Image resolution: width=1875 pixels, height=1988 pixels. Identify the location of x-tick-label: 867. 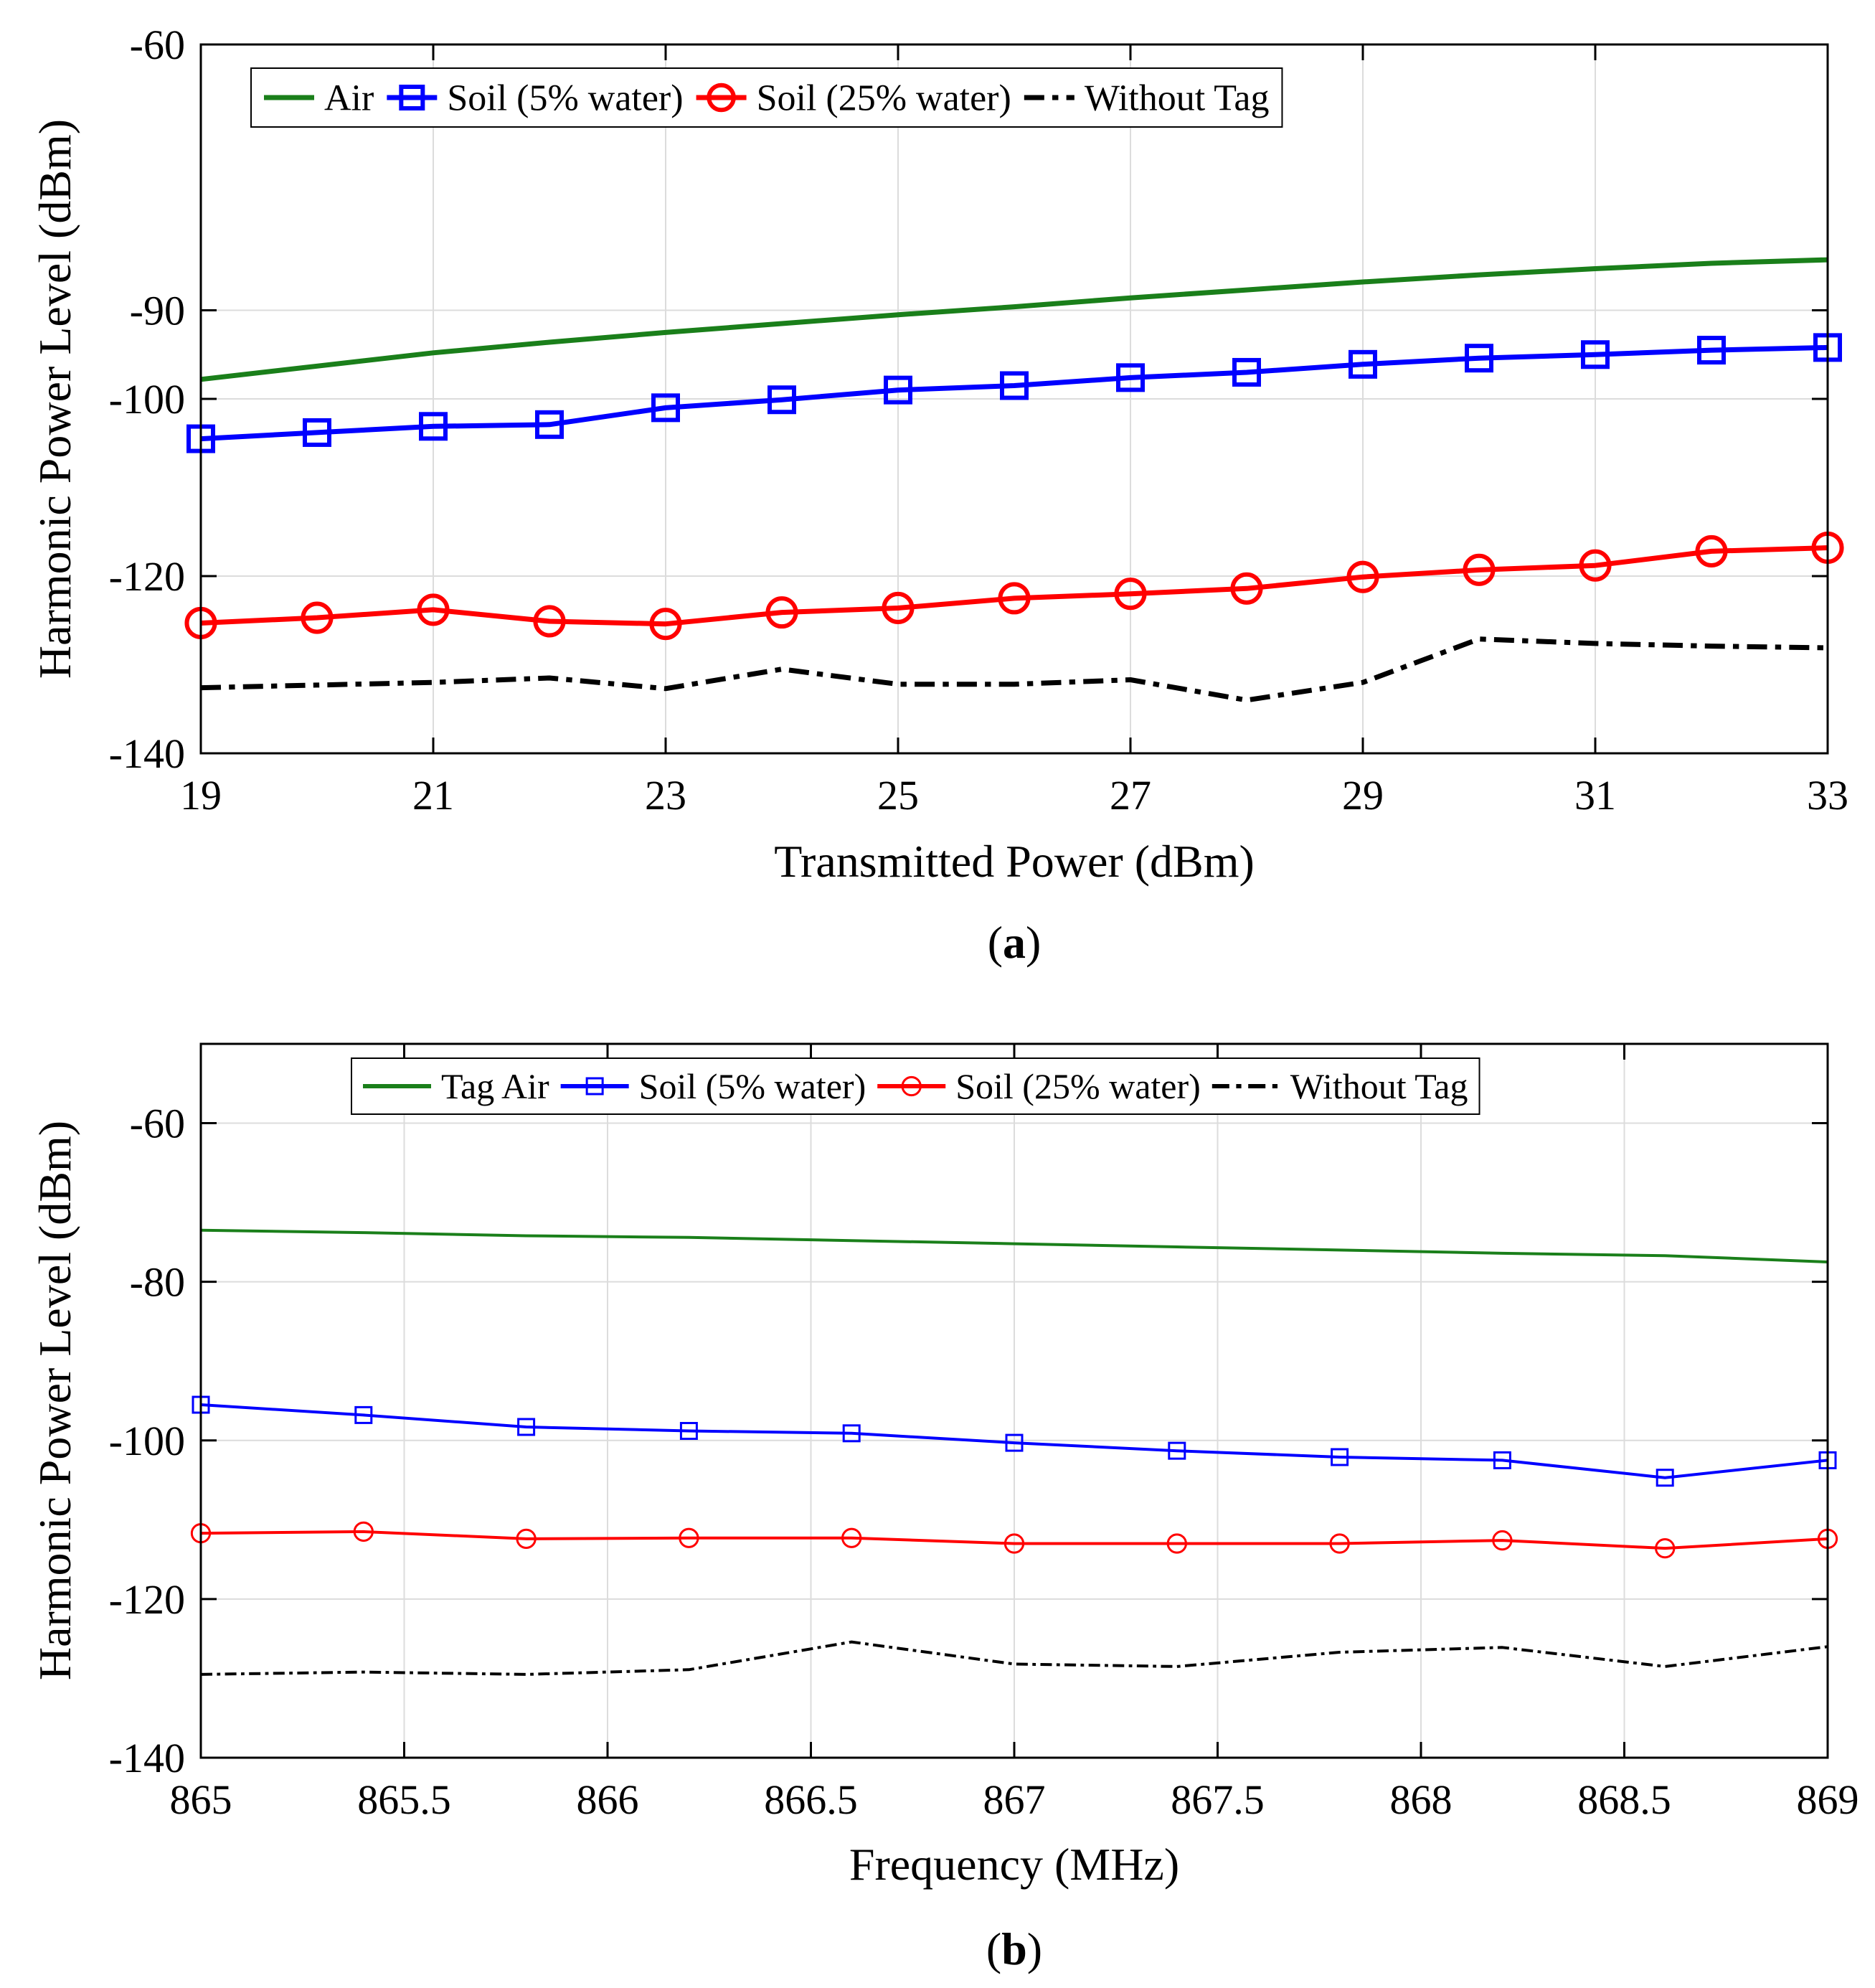
(1014, 1799).